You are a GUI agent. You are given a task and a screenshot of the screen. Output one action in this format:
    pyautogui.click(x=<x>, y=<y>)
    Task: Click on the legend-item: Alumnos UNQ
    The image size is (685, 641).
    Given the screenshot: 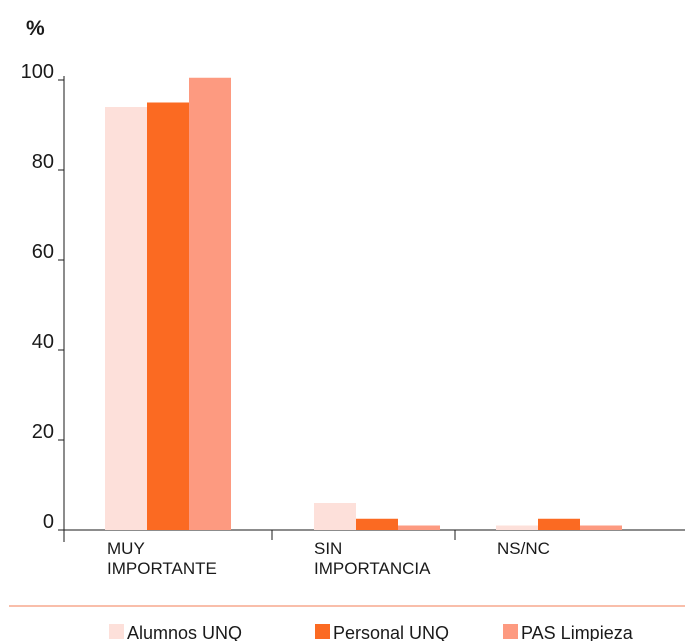 What is the action you would take?
    pyautogui.click(x=175, y=632)
    